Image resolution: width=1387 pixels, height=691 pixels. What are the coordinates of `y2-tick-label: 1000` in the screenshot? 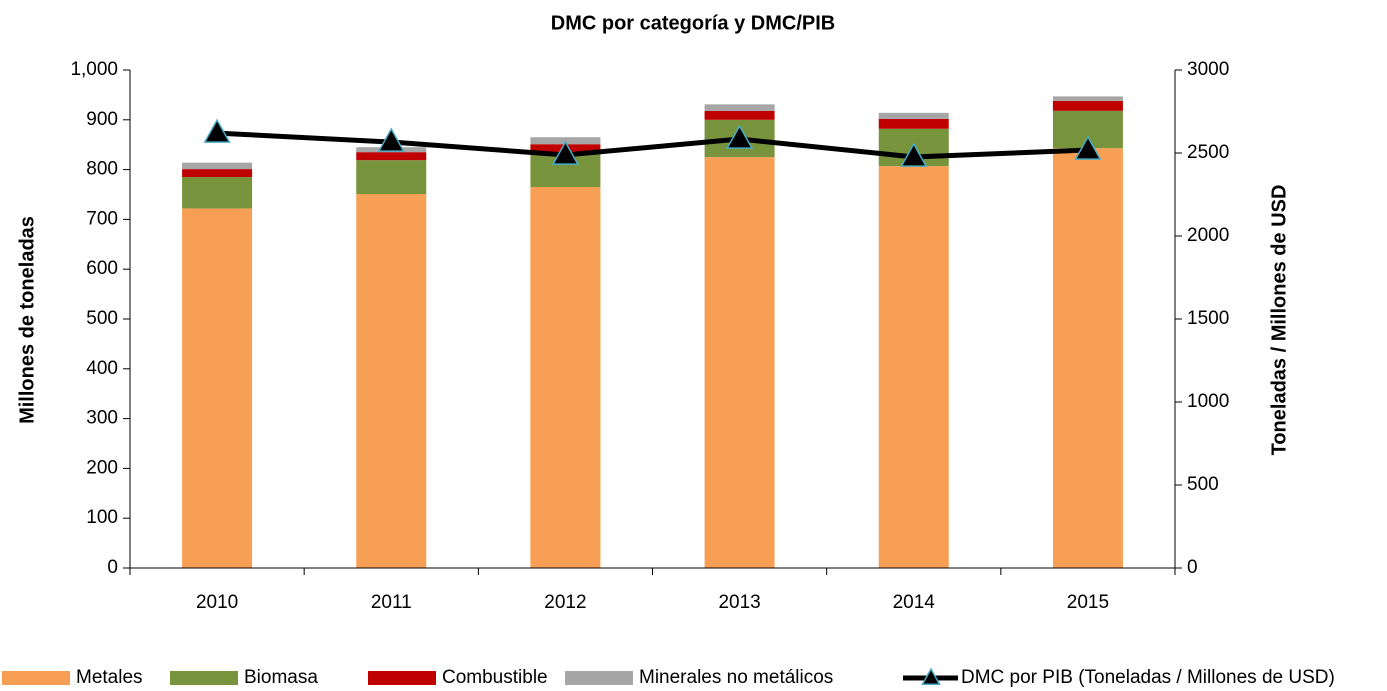 It's located at (1208, 401).